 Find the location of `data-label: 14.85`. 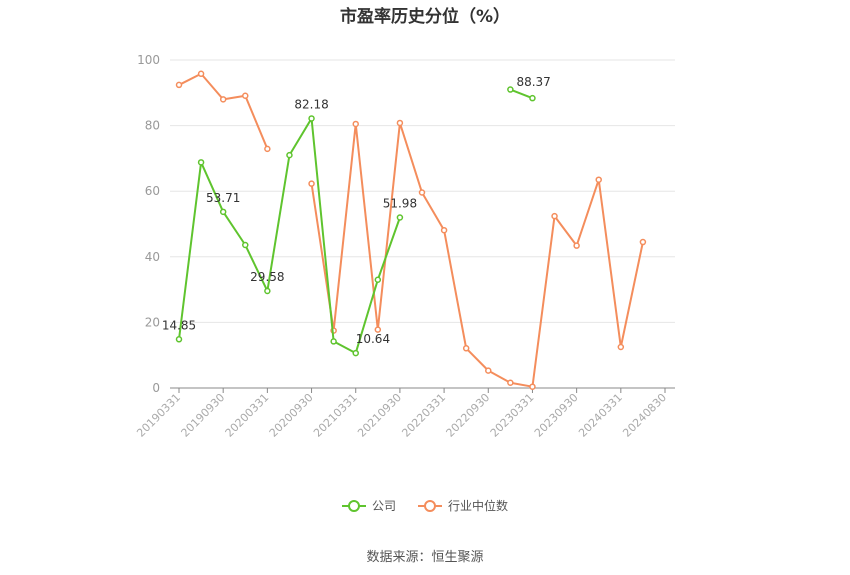

data-label: 14.85 is located at coordinates (179, 325).